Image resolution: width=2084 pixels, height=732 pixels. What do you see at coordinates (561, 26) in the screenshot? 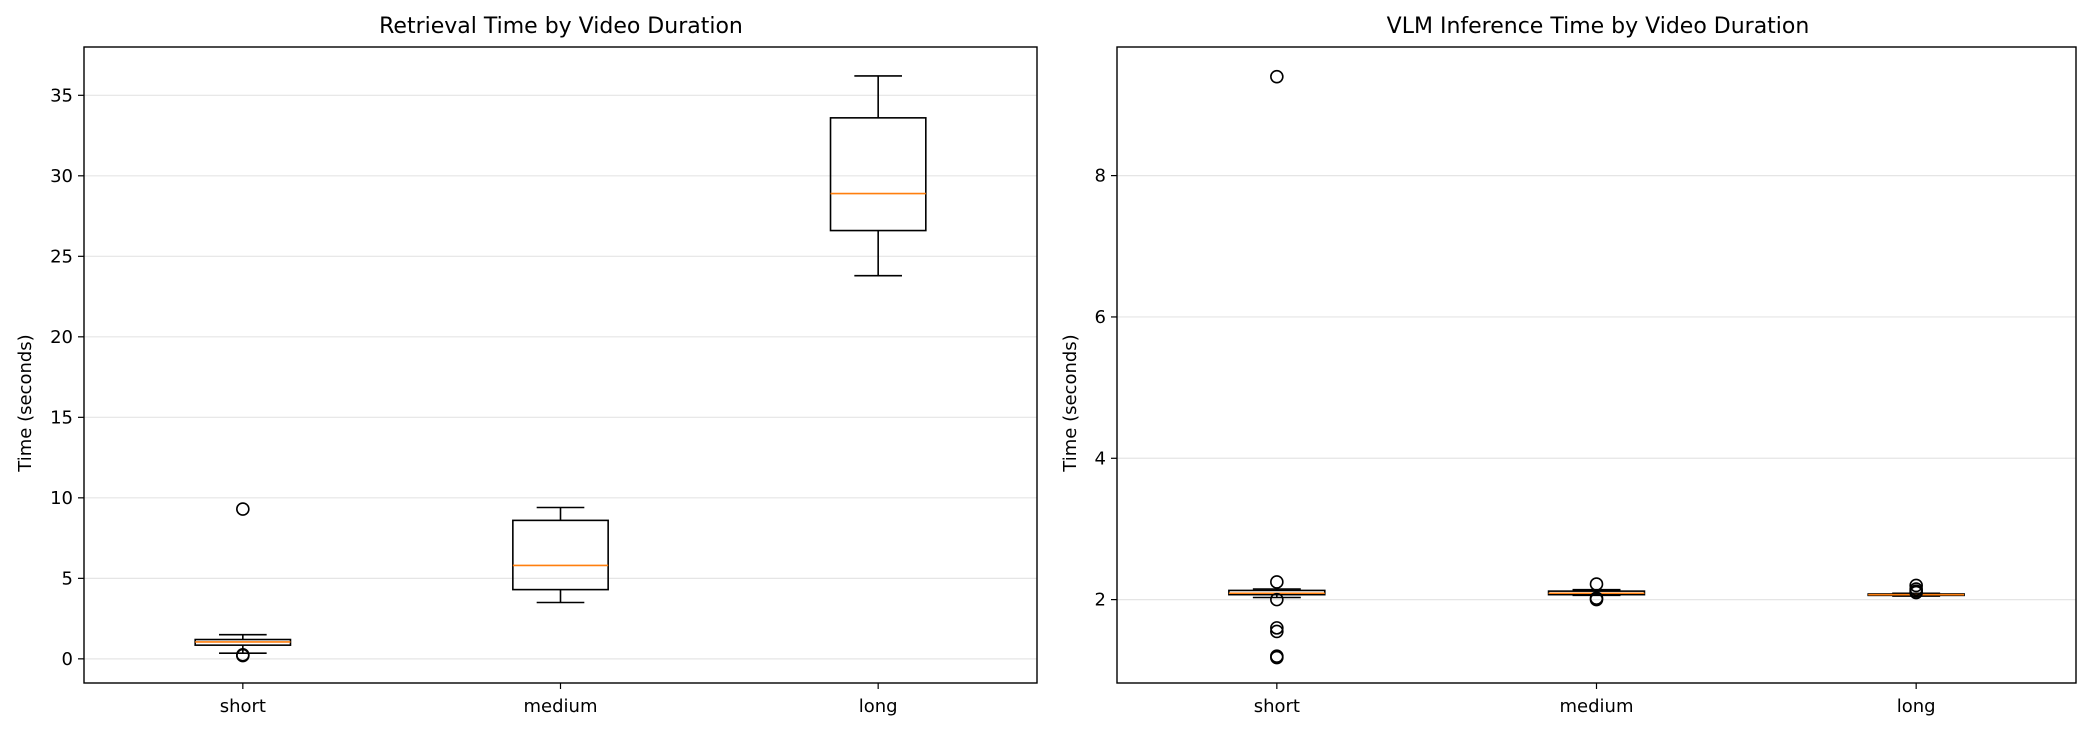
I see `chart-title: Retrieval Time by Video Duration` at bounding box center [561, 26].